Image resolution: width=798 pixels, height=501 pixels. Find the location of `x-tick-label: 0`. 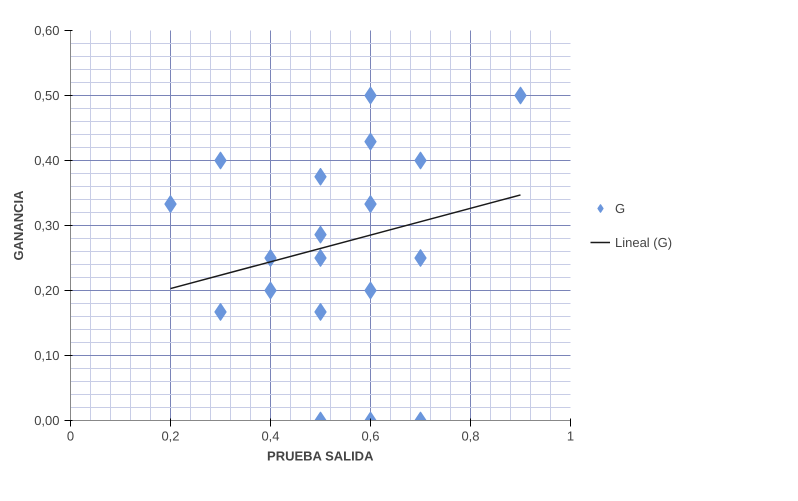

x-tick-label: 0 is located at coordinates (70, 436).